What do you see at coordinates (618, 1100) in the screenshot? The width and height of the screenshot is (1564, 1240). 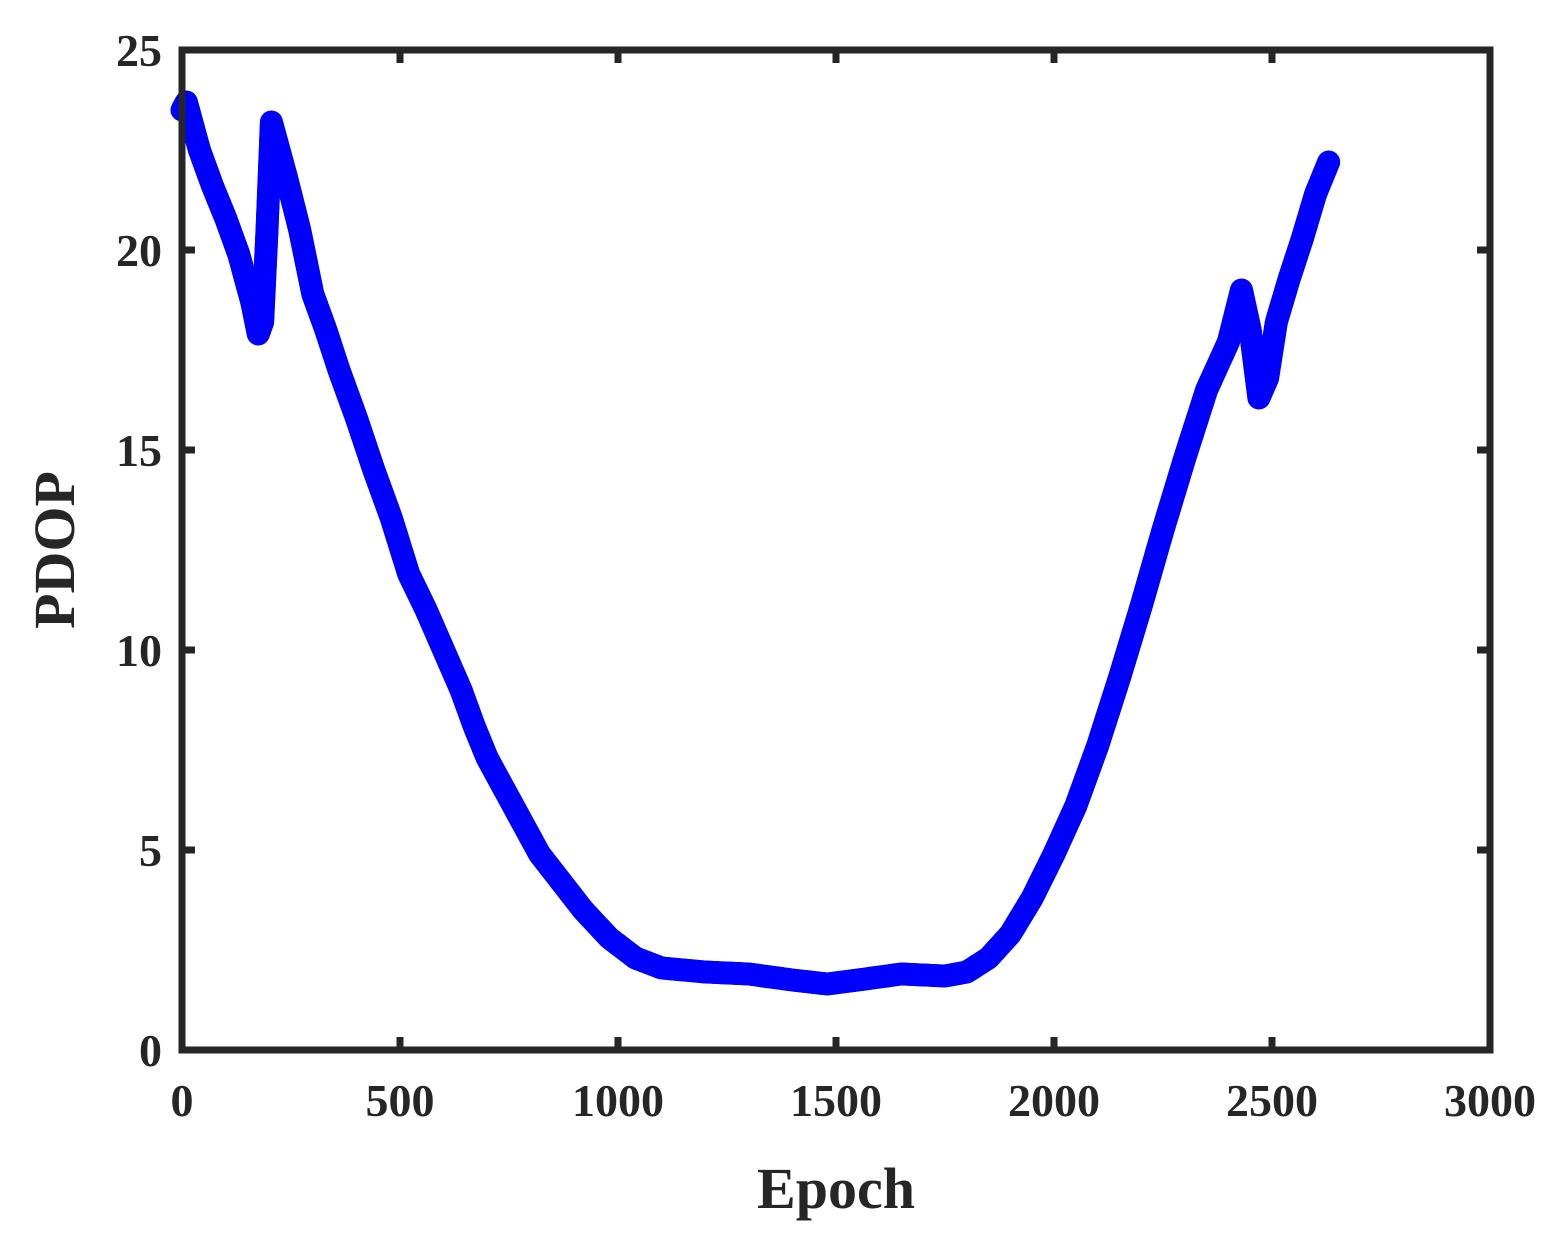 I see `x-tick-label: 1000` at bounding box center [618, 1100].